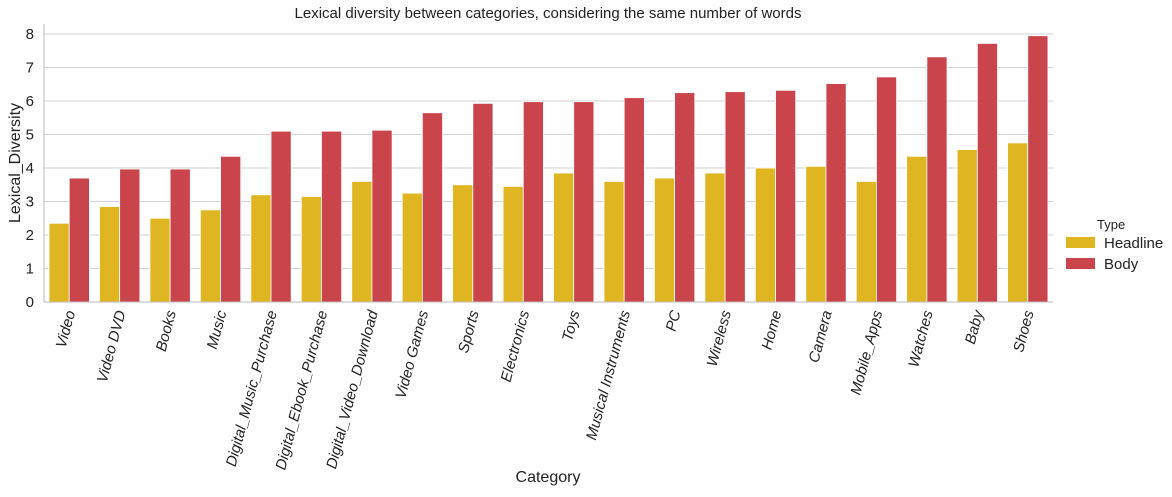 The width and height of the screenshot is (1172, 497). I want to click on x-tick-label: Sports, so click(469, 331).